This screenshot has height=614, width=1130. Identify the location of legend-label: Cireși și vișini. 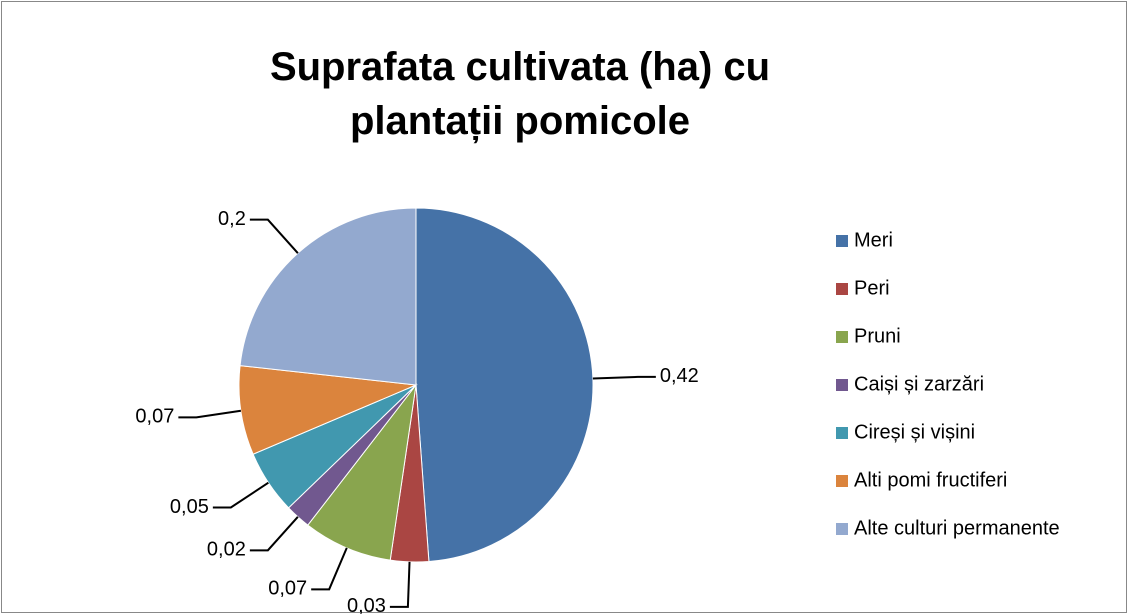
(914, 432).